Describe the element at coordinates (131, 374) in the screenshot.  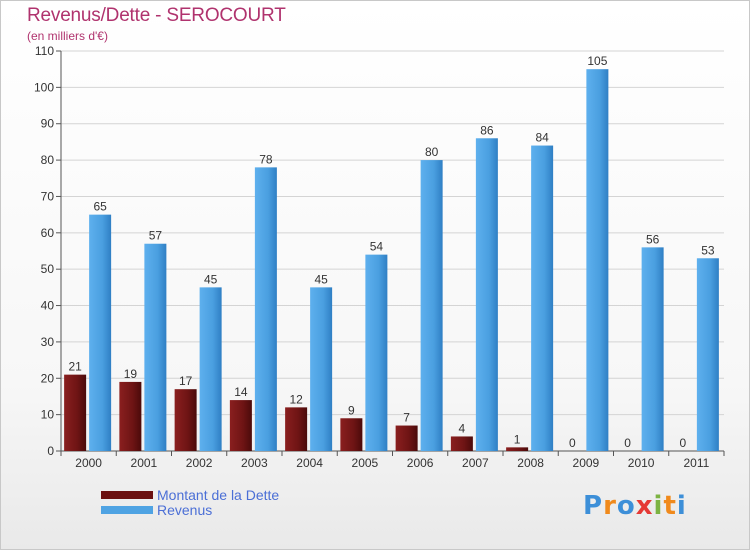
I see `data-label-dette: 19` at that location.